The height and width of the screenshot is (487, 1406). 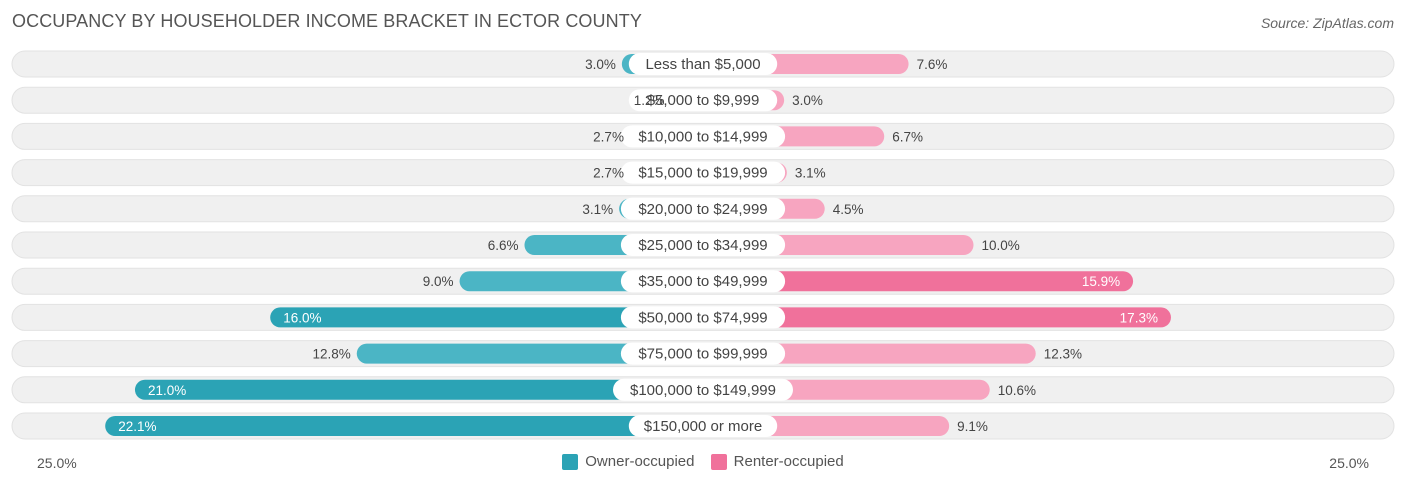 What do you see at coordinates (1349, 463) in the screenshot?
I see `axis-label-right: 25.0%` at bounding box center [1349, 463].